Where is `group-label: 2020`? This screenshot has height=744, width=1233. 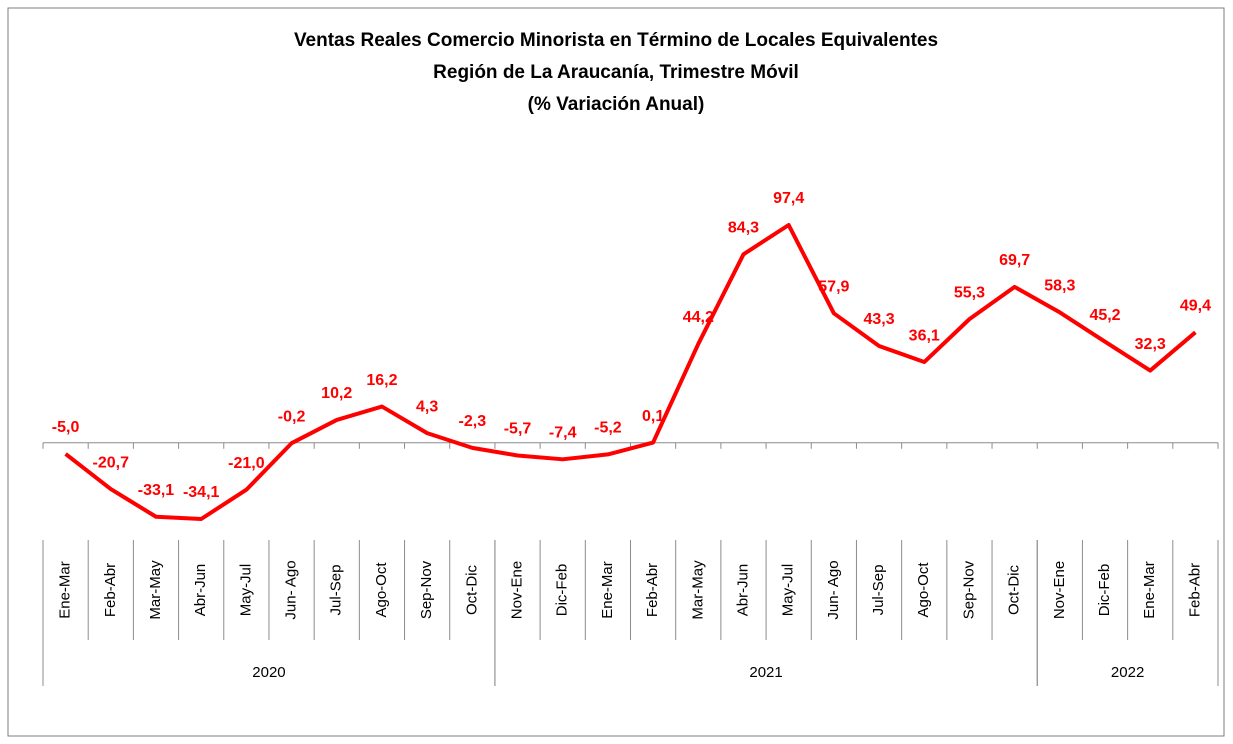
group-label: 2020 is located at coordinates (268, 672).